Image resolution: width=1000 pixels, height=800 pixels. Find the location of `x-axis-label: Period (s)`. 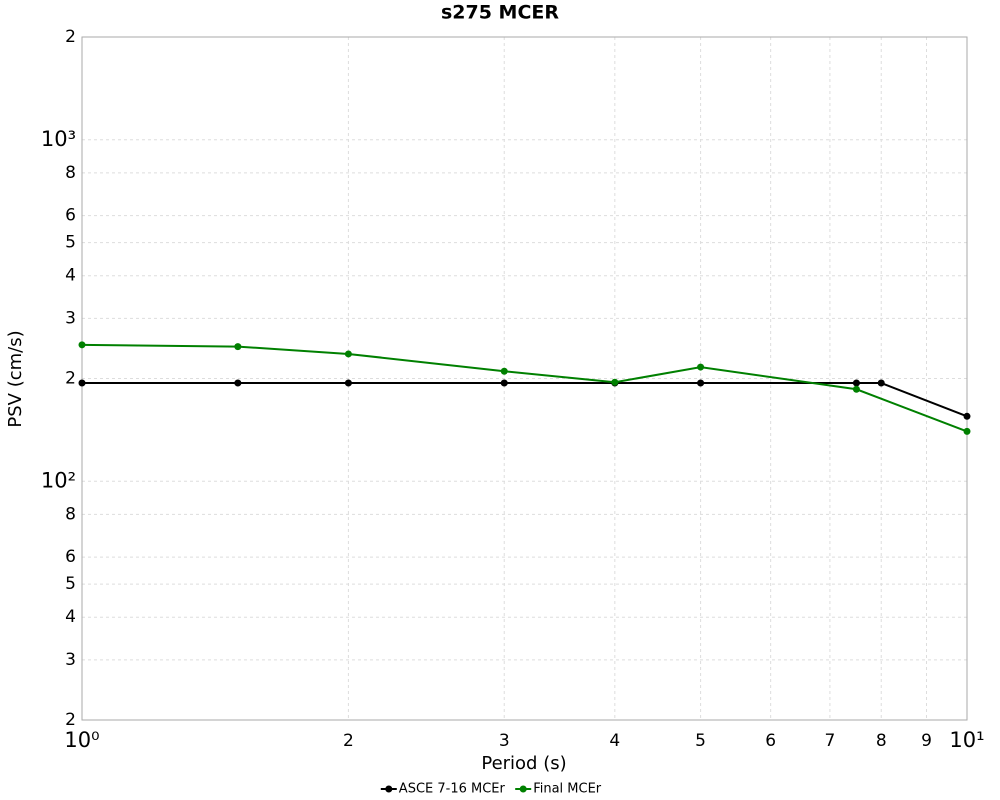

x-axis-label: Period (s) is located at coordinates (523, 763).